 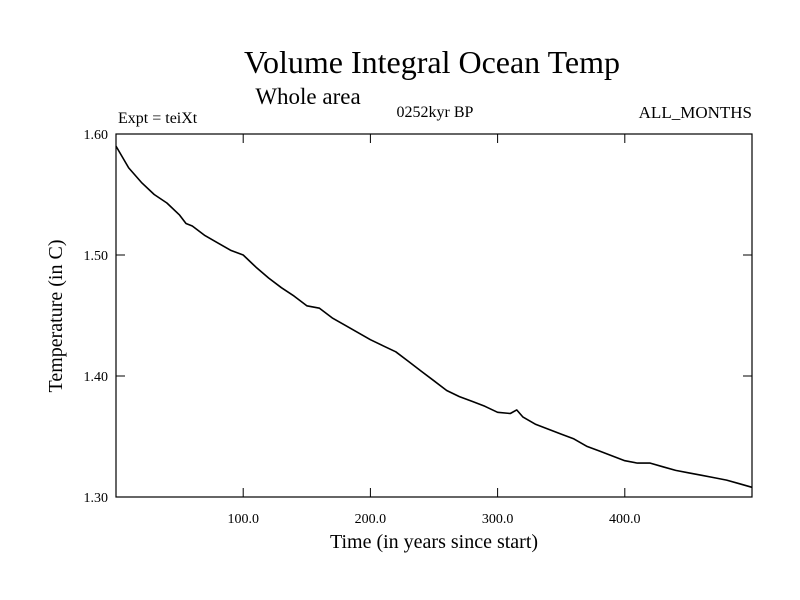 I want to click on chart-subtitle: Whole area, so click(x=307, y=96).